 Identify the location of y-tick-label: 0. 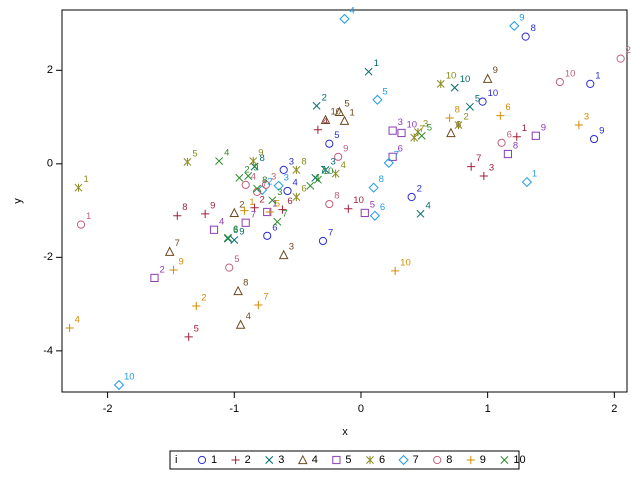
(50, 164).